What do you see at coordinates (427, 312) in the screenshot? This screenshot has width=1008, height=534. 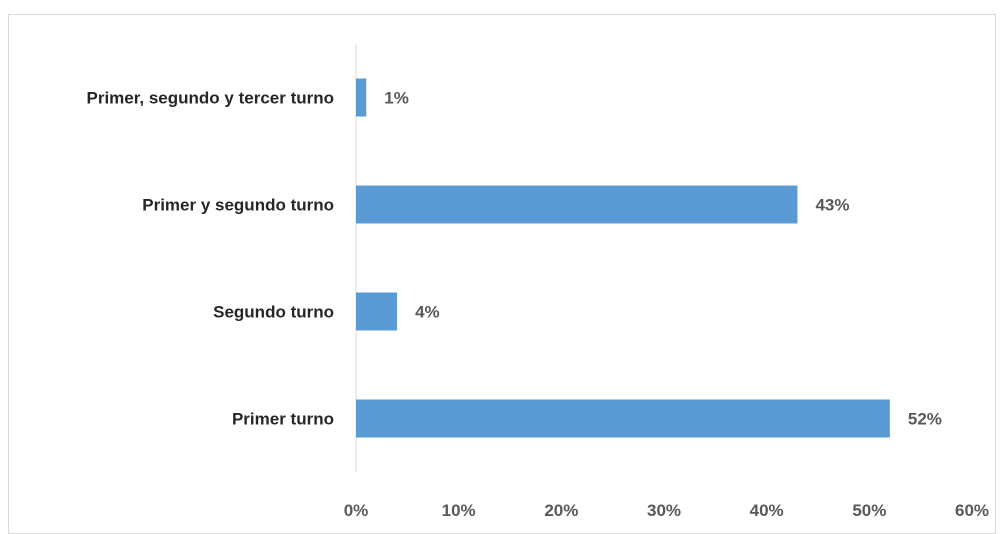 I see `data-label: 4%` at bounding box center [427, 312].